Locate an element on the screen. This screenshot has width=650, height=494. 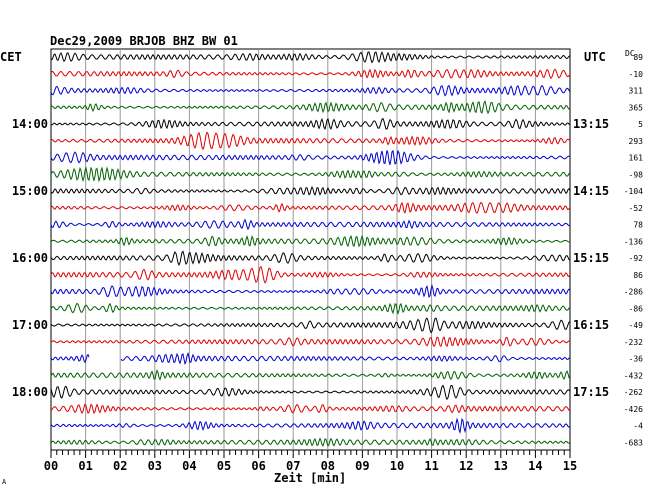
offset-value-2: -10 is located at coordinates (636, 74).